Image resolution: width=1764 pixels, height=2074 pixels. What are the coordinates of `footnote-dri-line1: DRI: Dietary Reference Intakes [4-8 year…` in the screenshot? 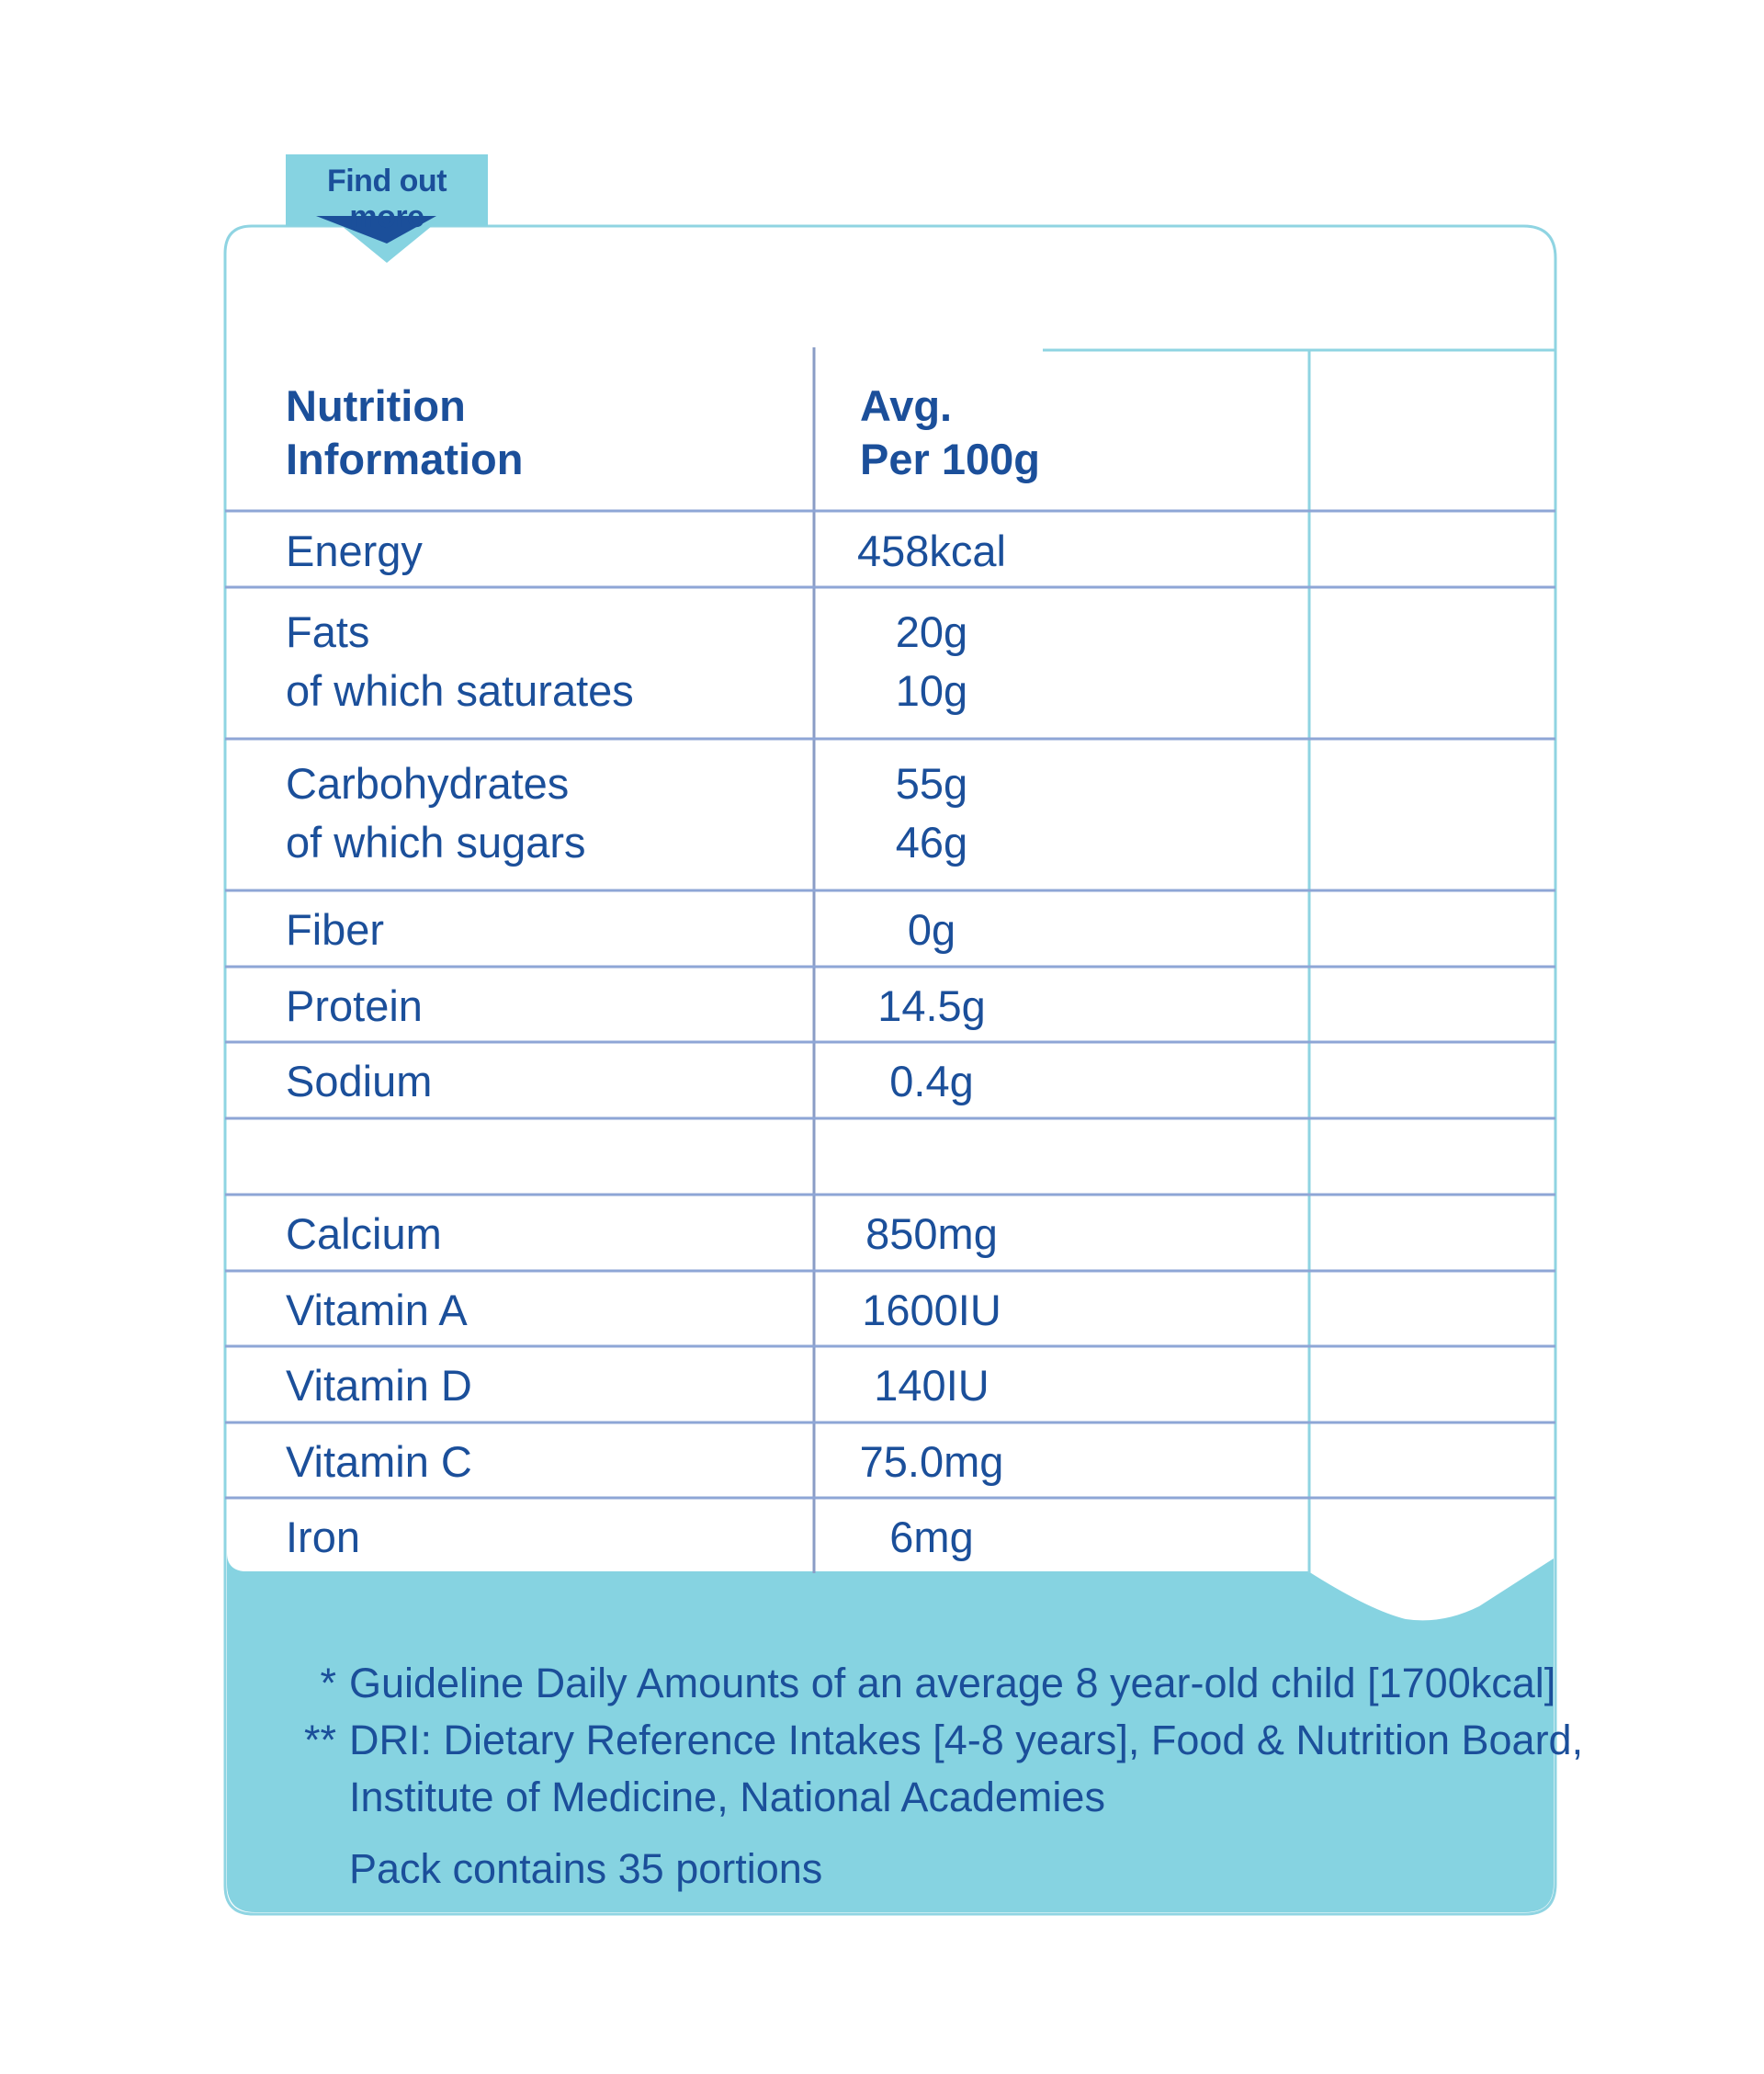 It's located at (966, 1740).